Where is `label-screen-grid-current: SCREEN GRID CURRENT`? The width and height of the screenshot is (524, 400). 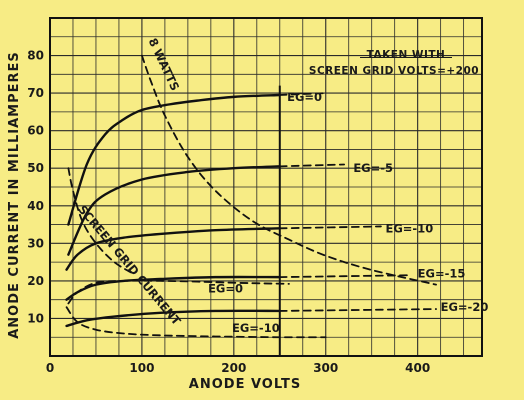
label-screen-grid-current: SCREEN GRID CURRENT is located at coordinates (129, 264).